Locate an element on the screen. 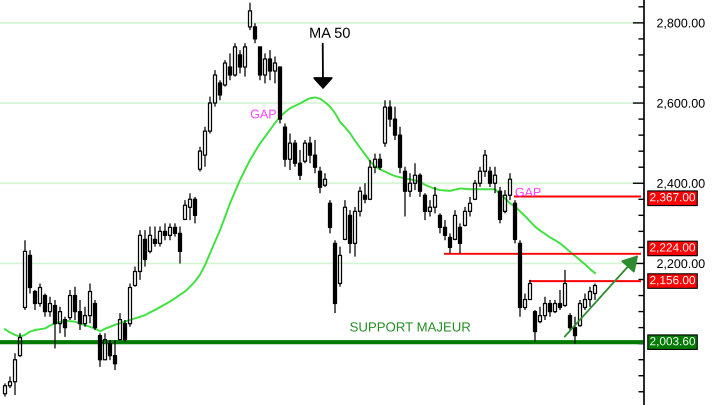 The height and width of the screenshot is (405, 720). y-tick-label: 2,800.00 is located at coordinates (681, 23).